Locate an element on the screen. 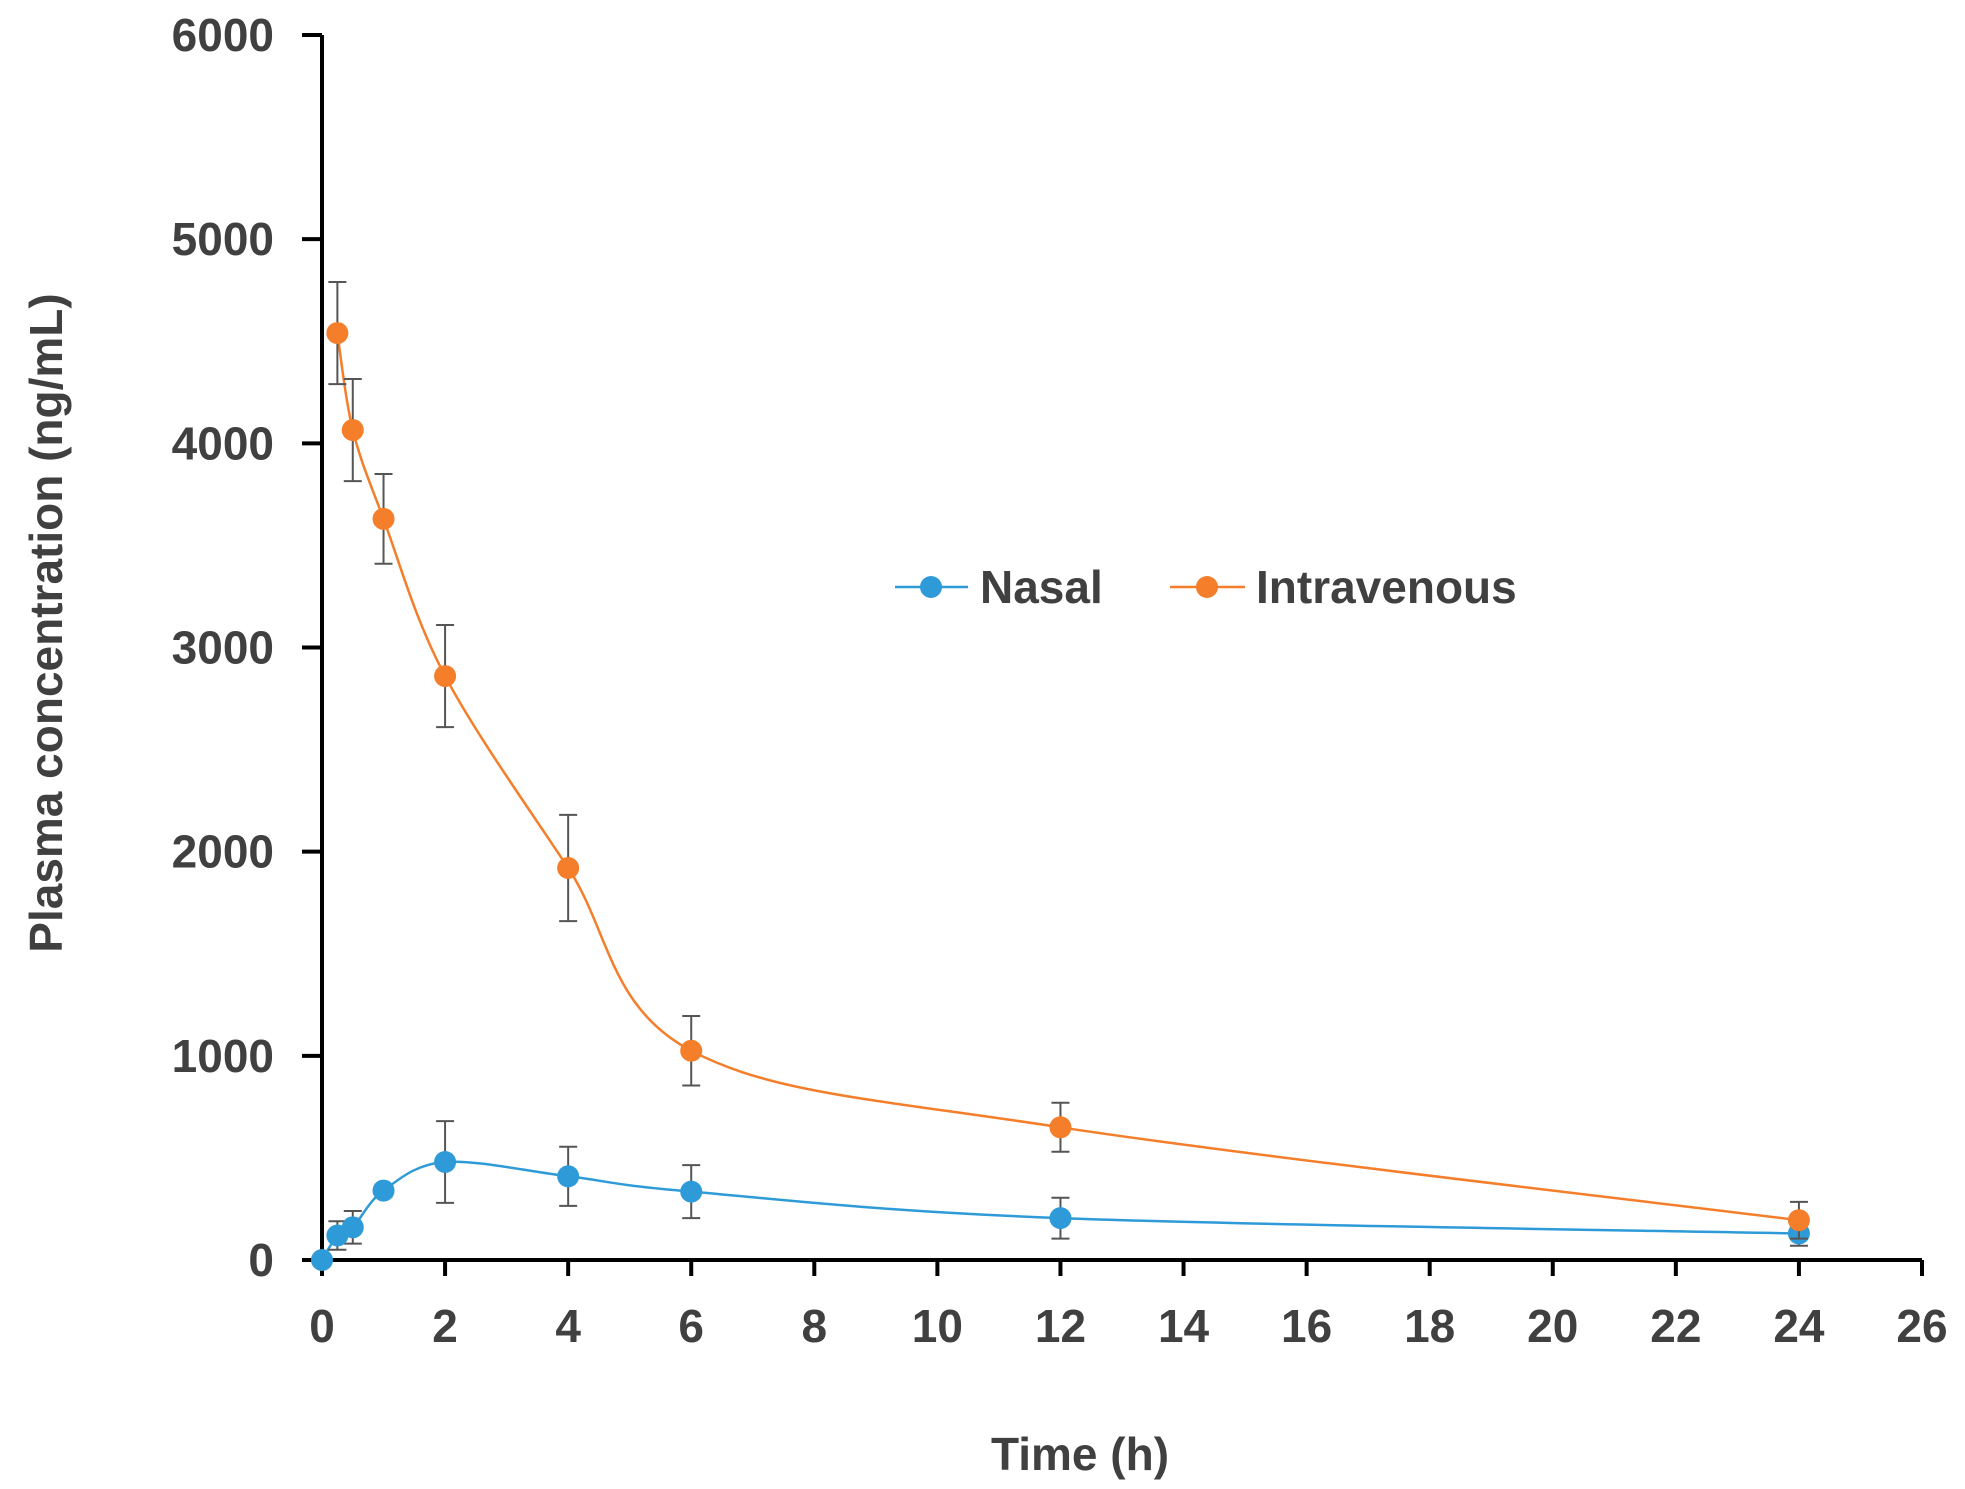 This screenshot has width=1965, height=1489. legend-intravenous-marker is located at coordinates (1207, 587).